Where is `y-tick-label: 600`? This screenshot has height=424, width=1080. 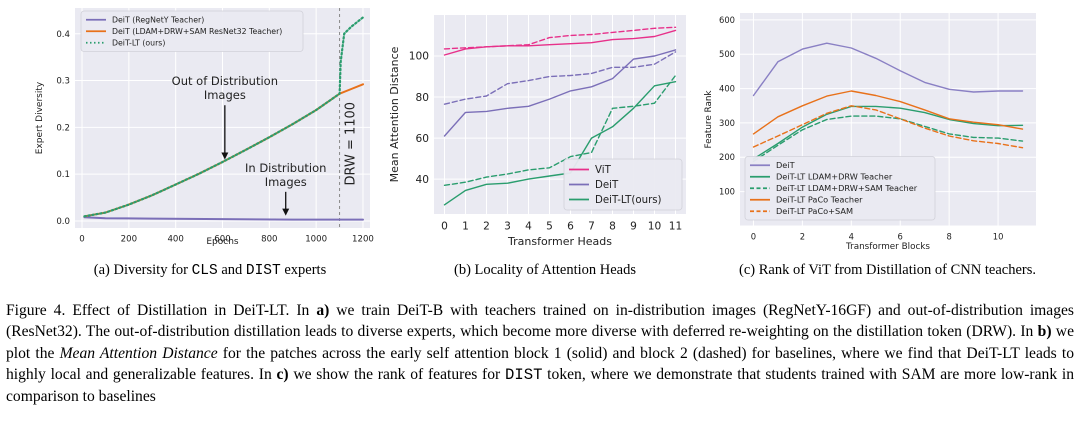 y-tick-label: 600 is located at coordinates (727, 20).